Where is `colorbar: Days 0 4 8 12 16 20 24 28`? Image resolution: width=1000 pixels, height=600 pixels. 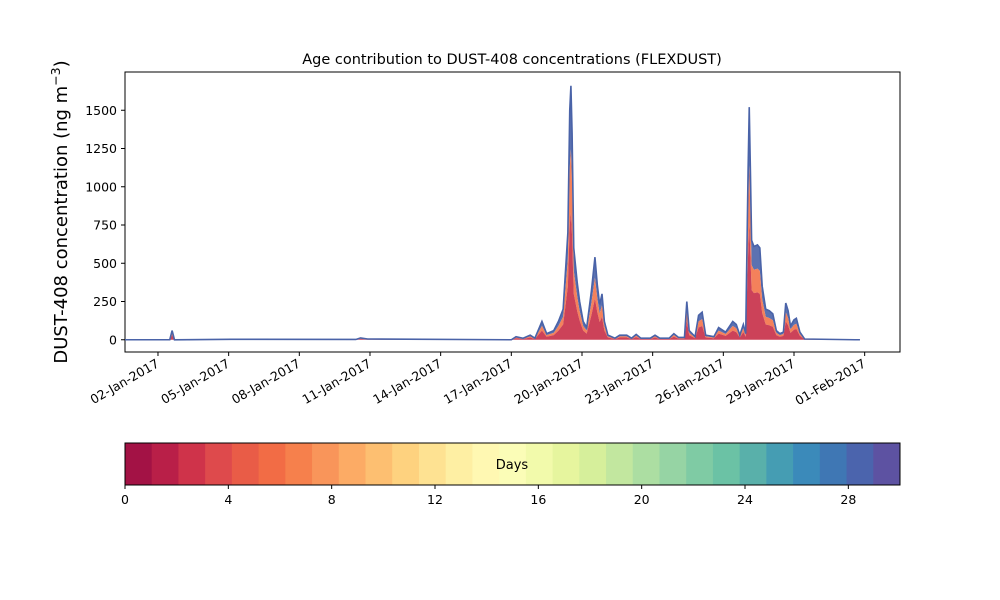
colorbar: Days 0 4 8 12 16 20 24 28 is located at coordinates (511, 474).